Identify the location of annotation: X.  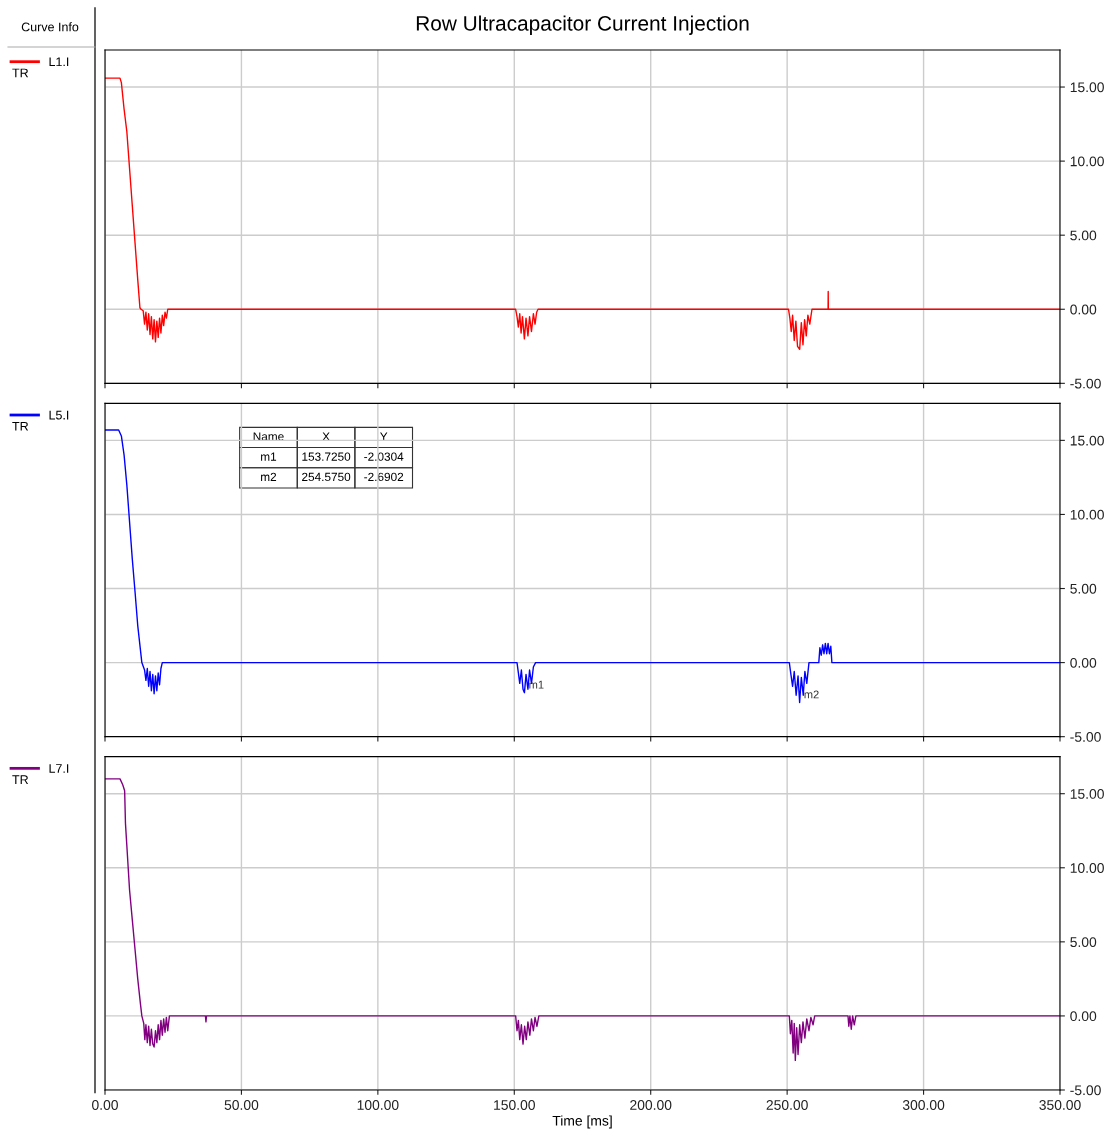
(326, 436).